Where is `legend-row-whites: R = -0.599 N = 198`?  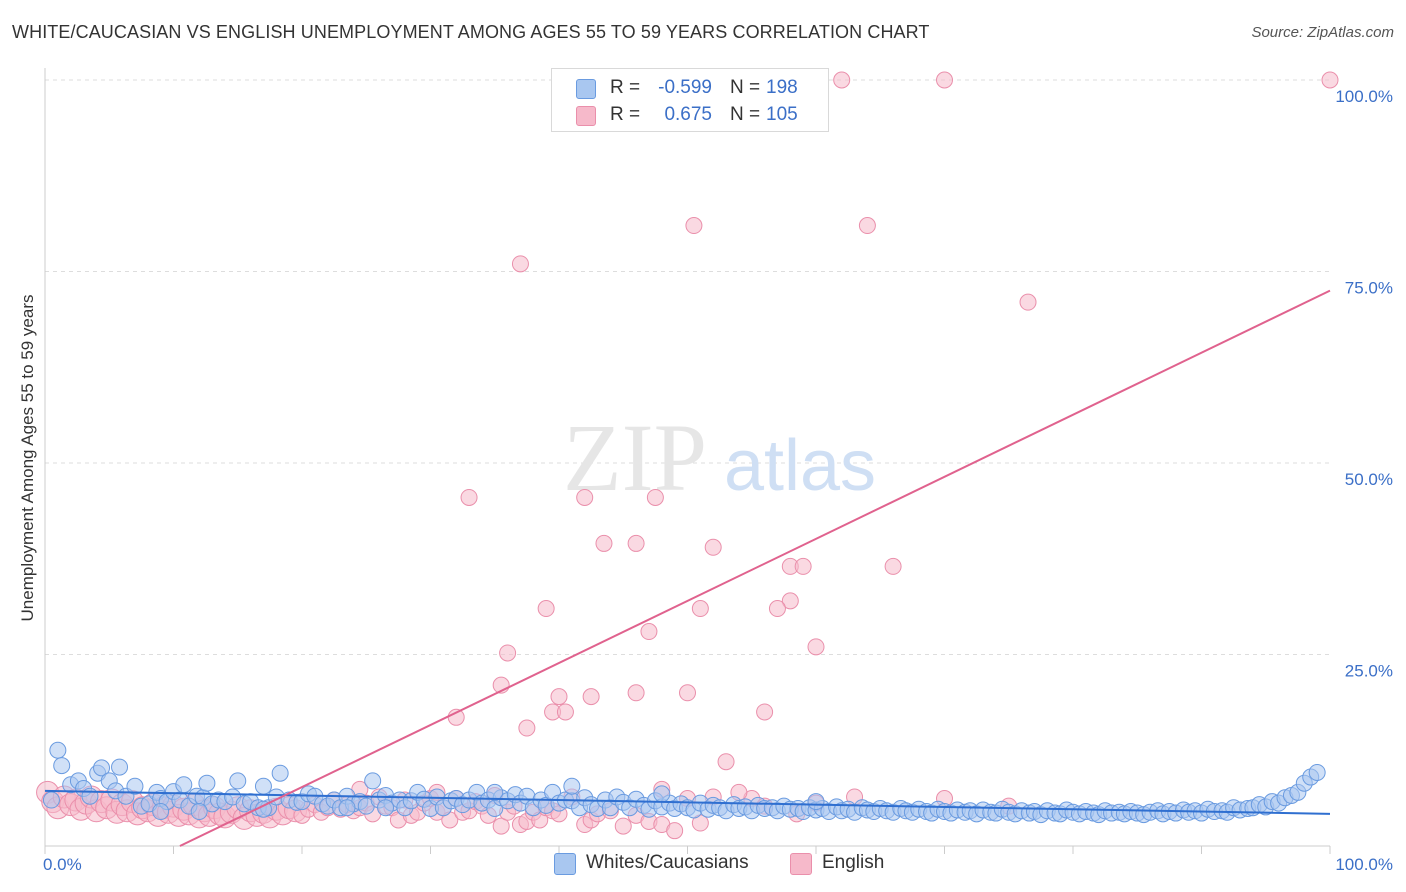
legend-row-whites: R = -0.599 N = 198 is located at coordinates (690, 89).